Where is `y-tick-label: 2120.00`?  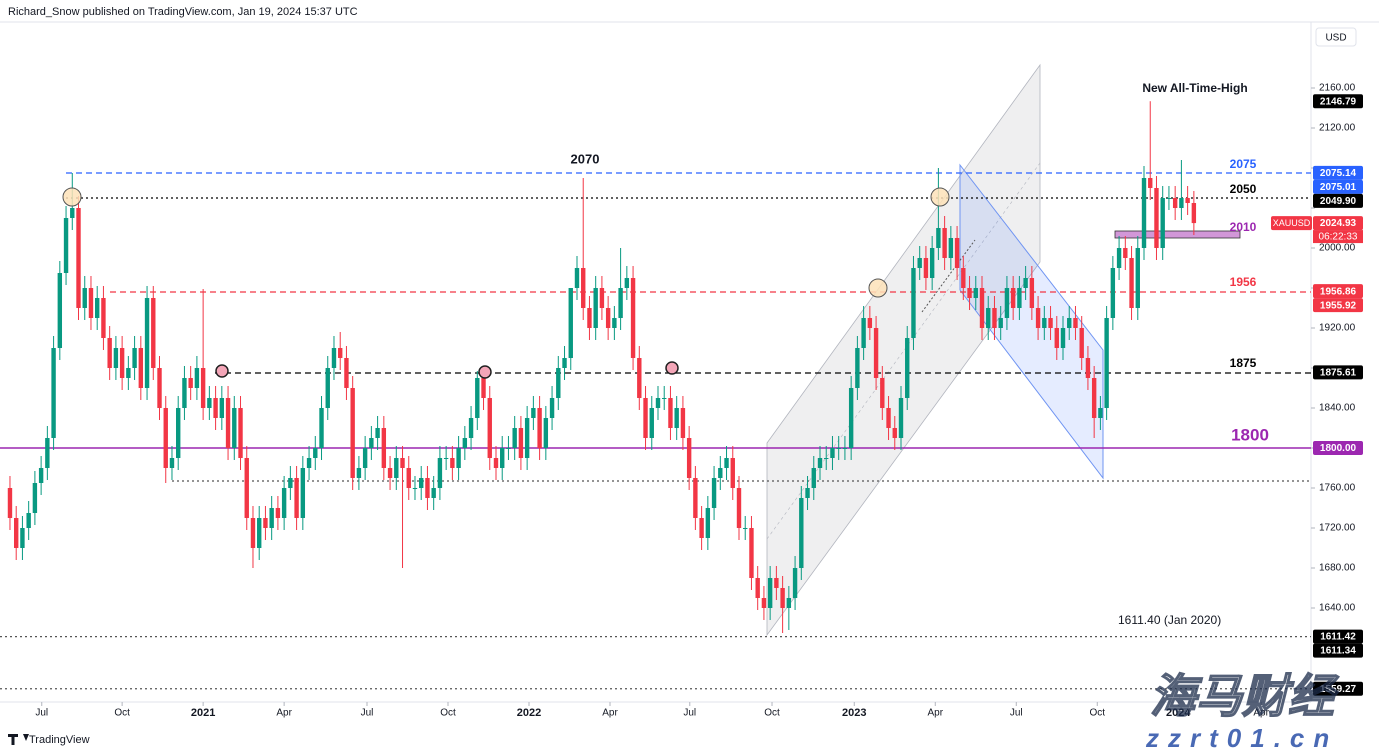
y-tick-label: 2120.00 is located at coordinates (1337, 128).